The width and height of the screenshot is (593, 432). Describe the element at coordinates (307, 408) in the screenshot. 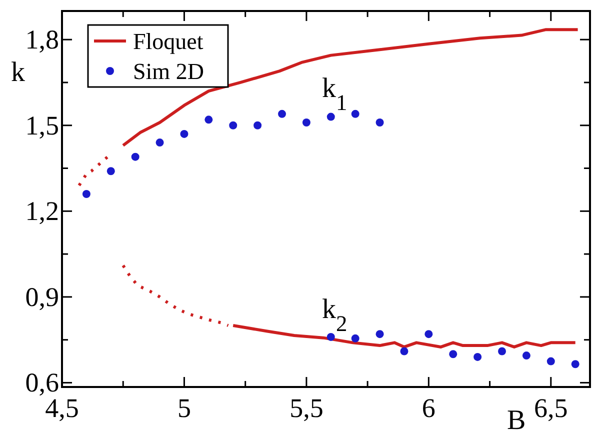

I see `x-tick-label: 5,5` at that location.